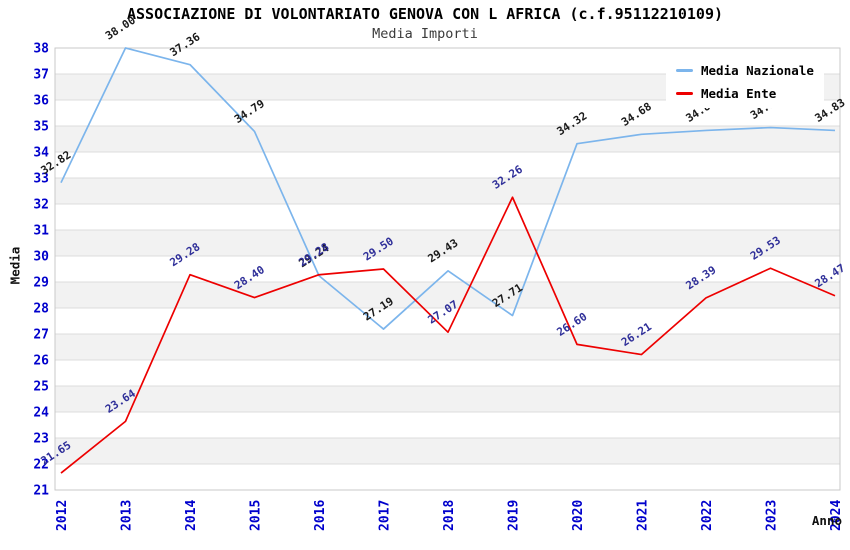  Describe the element at coordinates (41, 179) in the screenshot. I see `y-tick-label: 33` at that location.